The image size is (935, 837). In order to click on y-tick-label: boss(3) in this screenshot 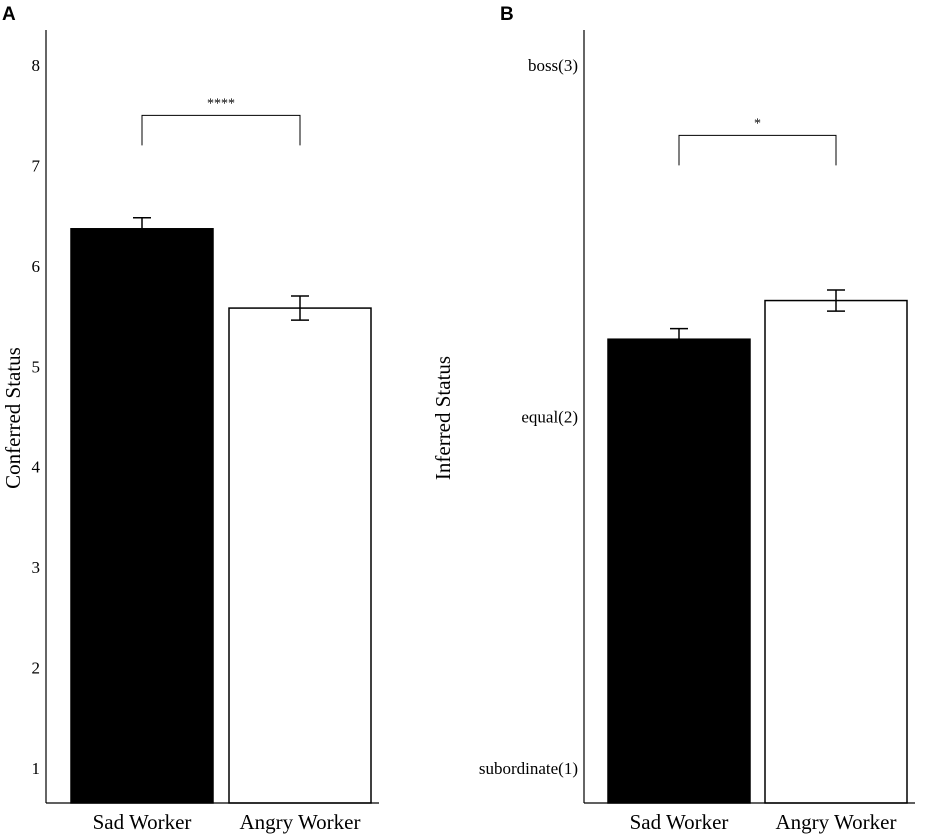, I will do `click(553, 65)`.